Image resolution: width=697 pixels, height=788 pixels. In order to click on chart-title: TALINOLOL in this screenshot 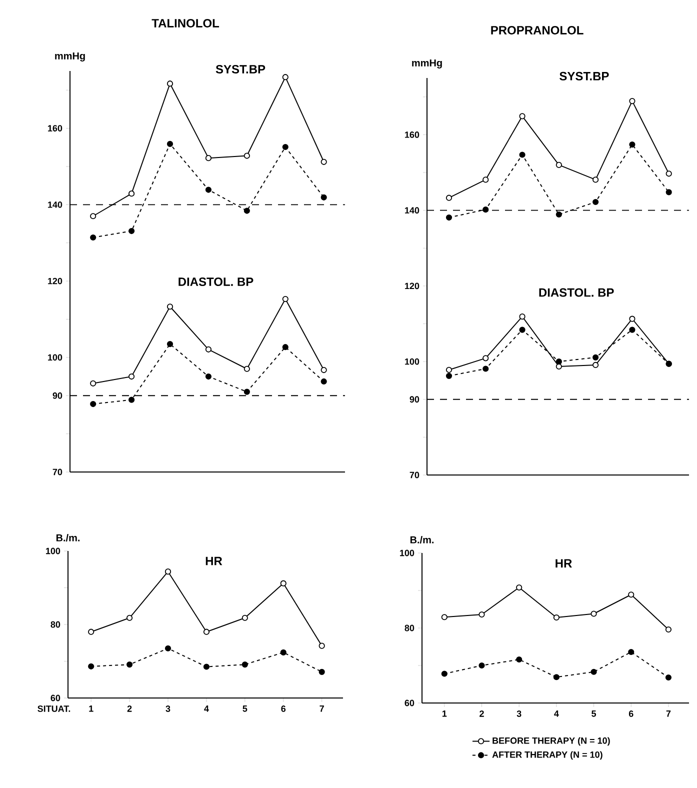, I will do `click(186, 23)`.